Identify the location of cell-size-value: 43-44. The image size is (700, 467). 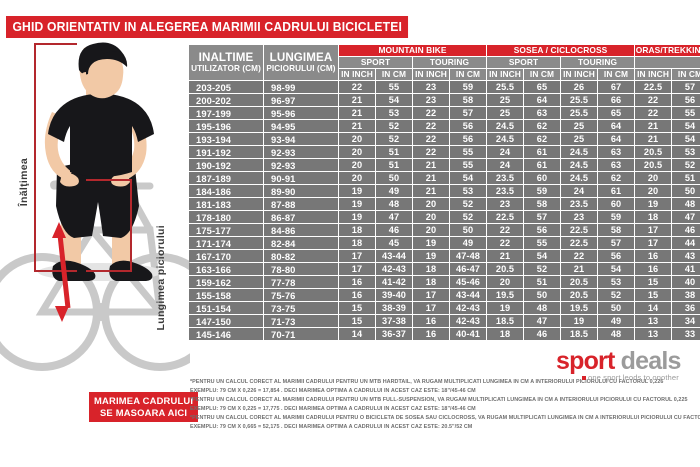
(394, 256).